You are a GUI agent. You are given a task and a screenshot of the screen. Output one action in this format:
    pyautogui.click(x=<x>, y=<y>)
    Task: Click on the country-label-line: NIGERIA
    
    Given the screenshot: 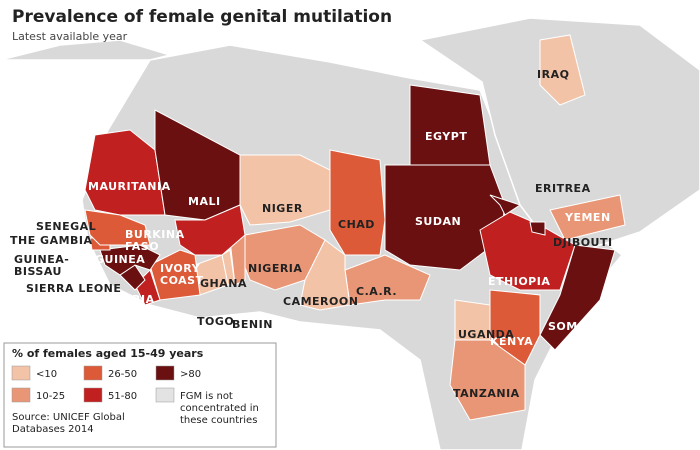 What is the action you would take?
    pyautogui.click(x=275, y=268)
    